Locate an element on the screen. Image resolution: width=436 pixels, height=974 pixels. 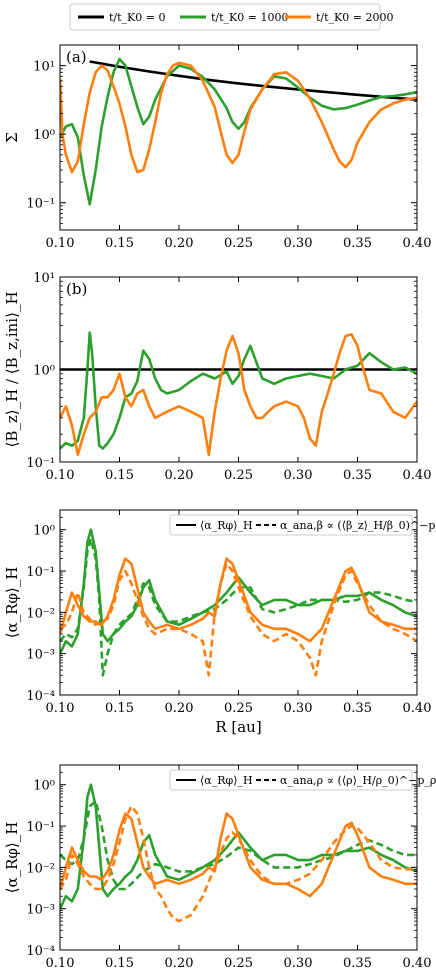
y-axis-label: Σ is located at coordinates (12, 137).